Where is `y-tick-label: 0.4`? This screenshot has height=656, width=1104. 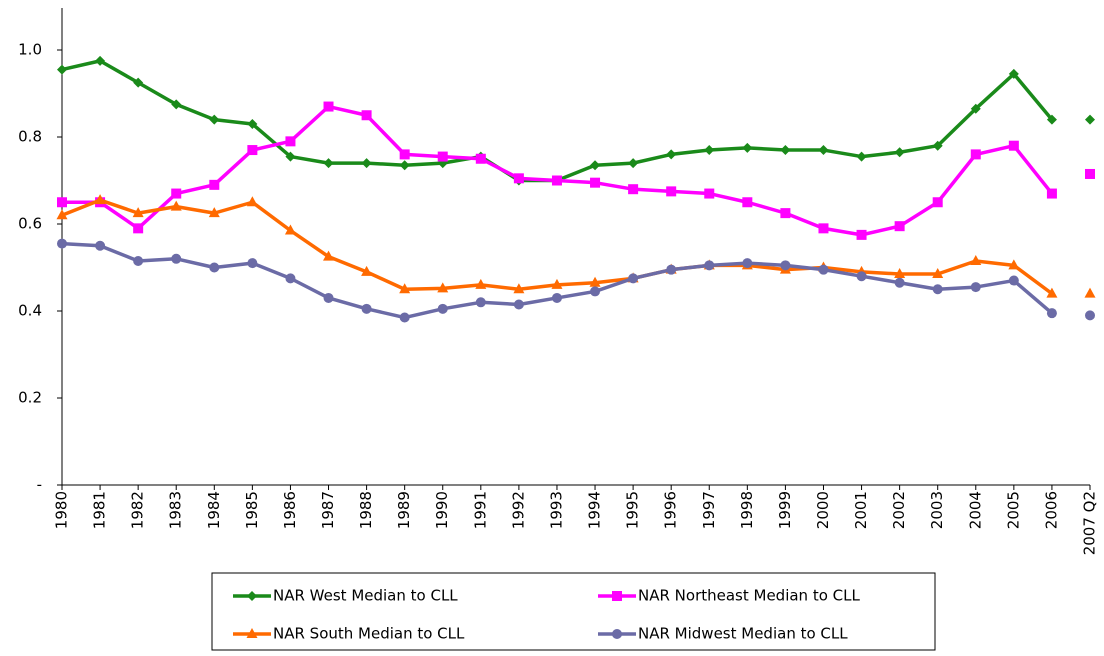 y-tick-label: 0.4 is located at coordinates (30, 311).